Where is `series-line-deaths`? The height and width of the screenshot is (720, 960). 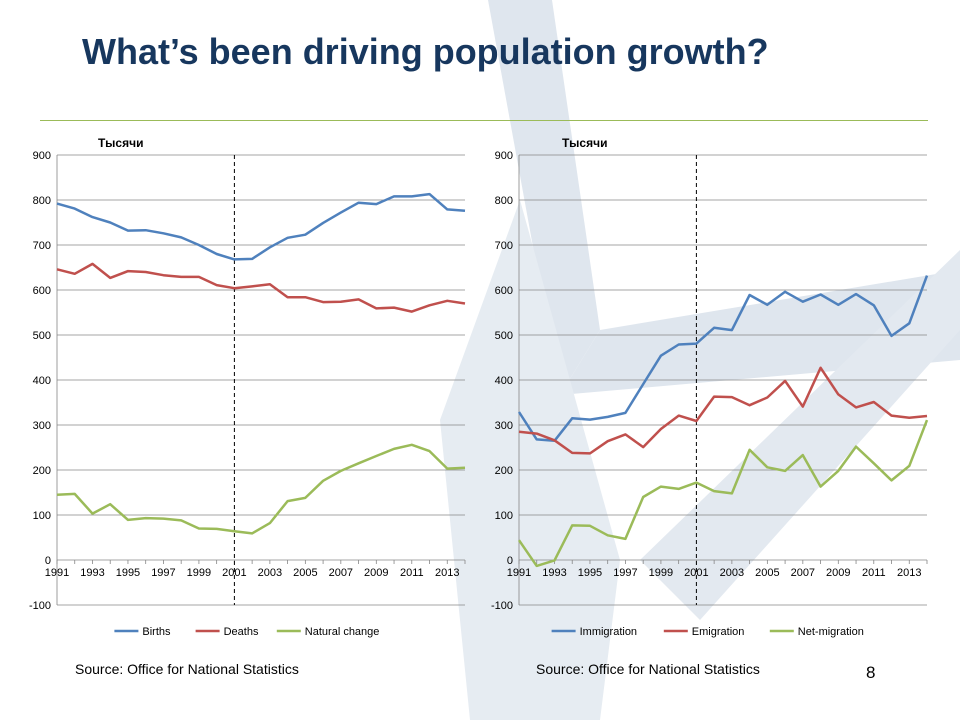 series-line-deaths is located at coordinates (261, 287).